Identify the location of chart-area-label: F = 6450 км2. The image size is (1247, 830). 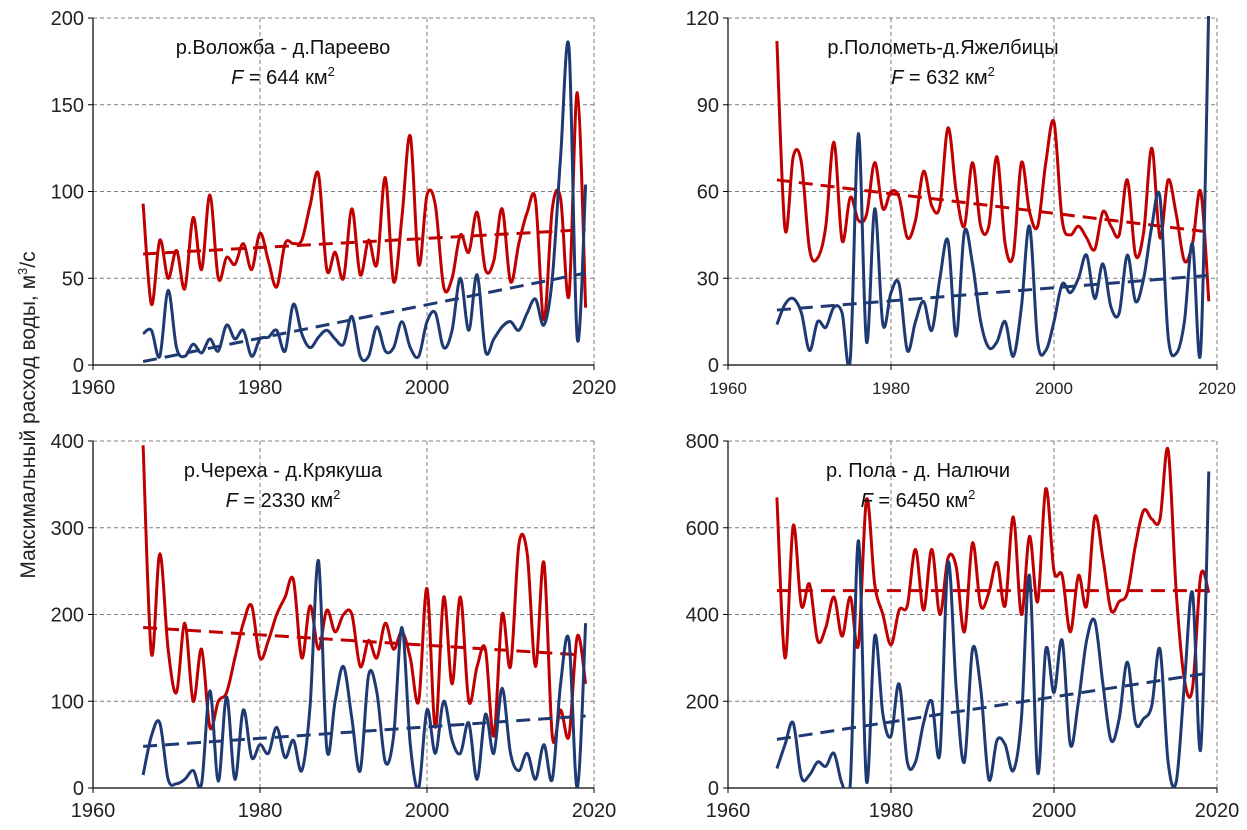
(918, 499).